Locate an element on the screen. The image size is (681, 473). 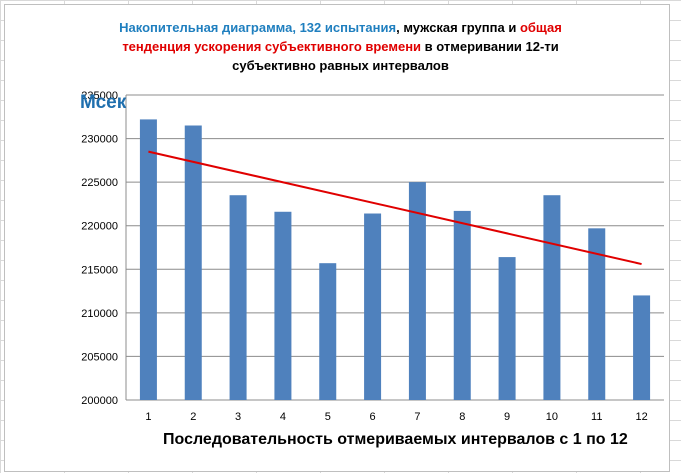
x-tick-label: 6 is located at coordinates (373, 417).